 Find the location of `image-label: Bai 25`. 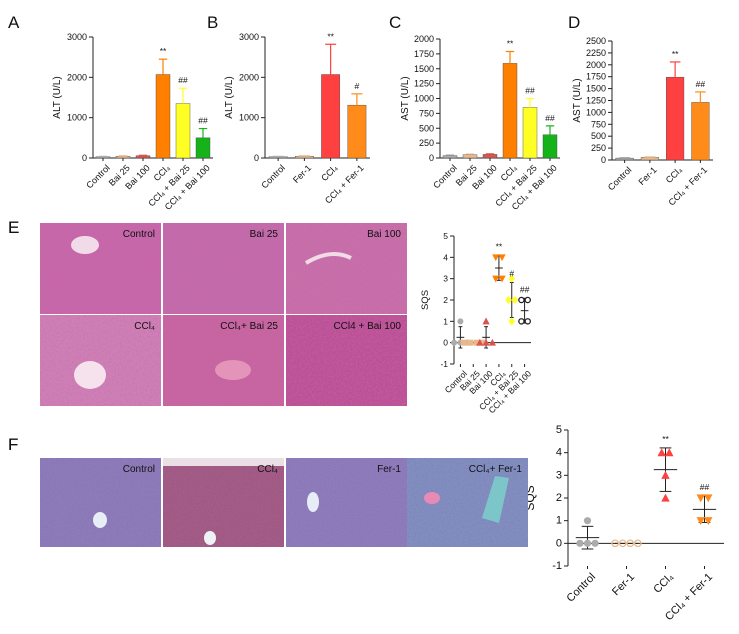

image-label: Bai 25 is located at coordinates (264, 234).